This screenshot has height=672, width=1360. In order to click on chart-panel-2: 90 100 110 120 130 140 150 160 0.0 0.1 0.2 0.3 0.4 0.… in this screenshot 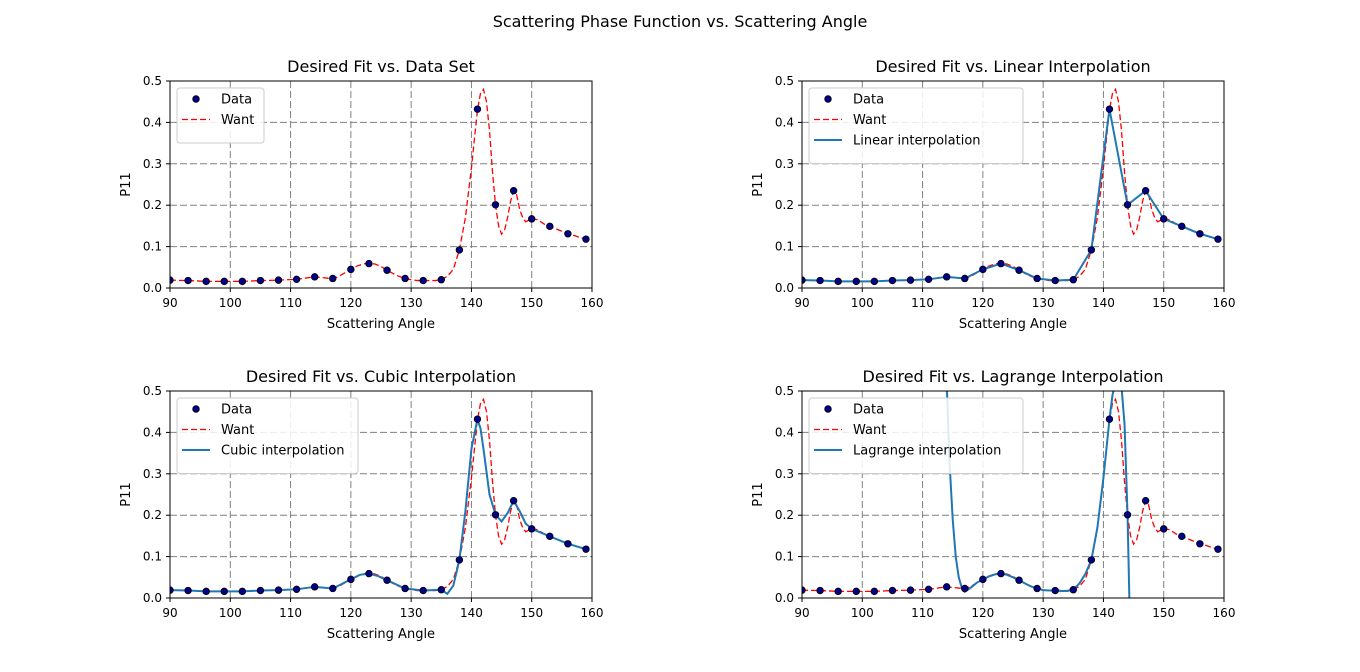, I will do `click(993, 194)`.